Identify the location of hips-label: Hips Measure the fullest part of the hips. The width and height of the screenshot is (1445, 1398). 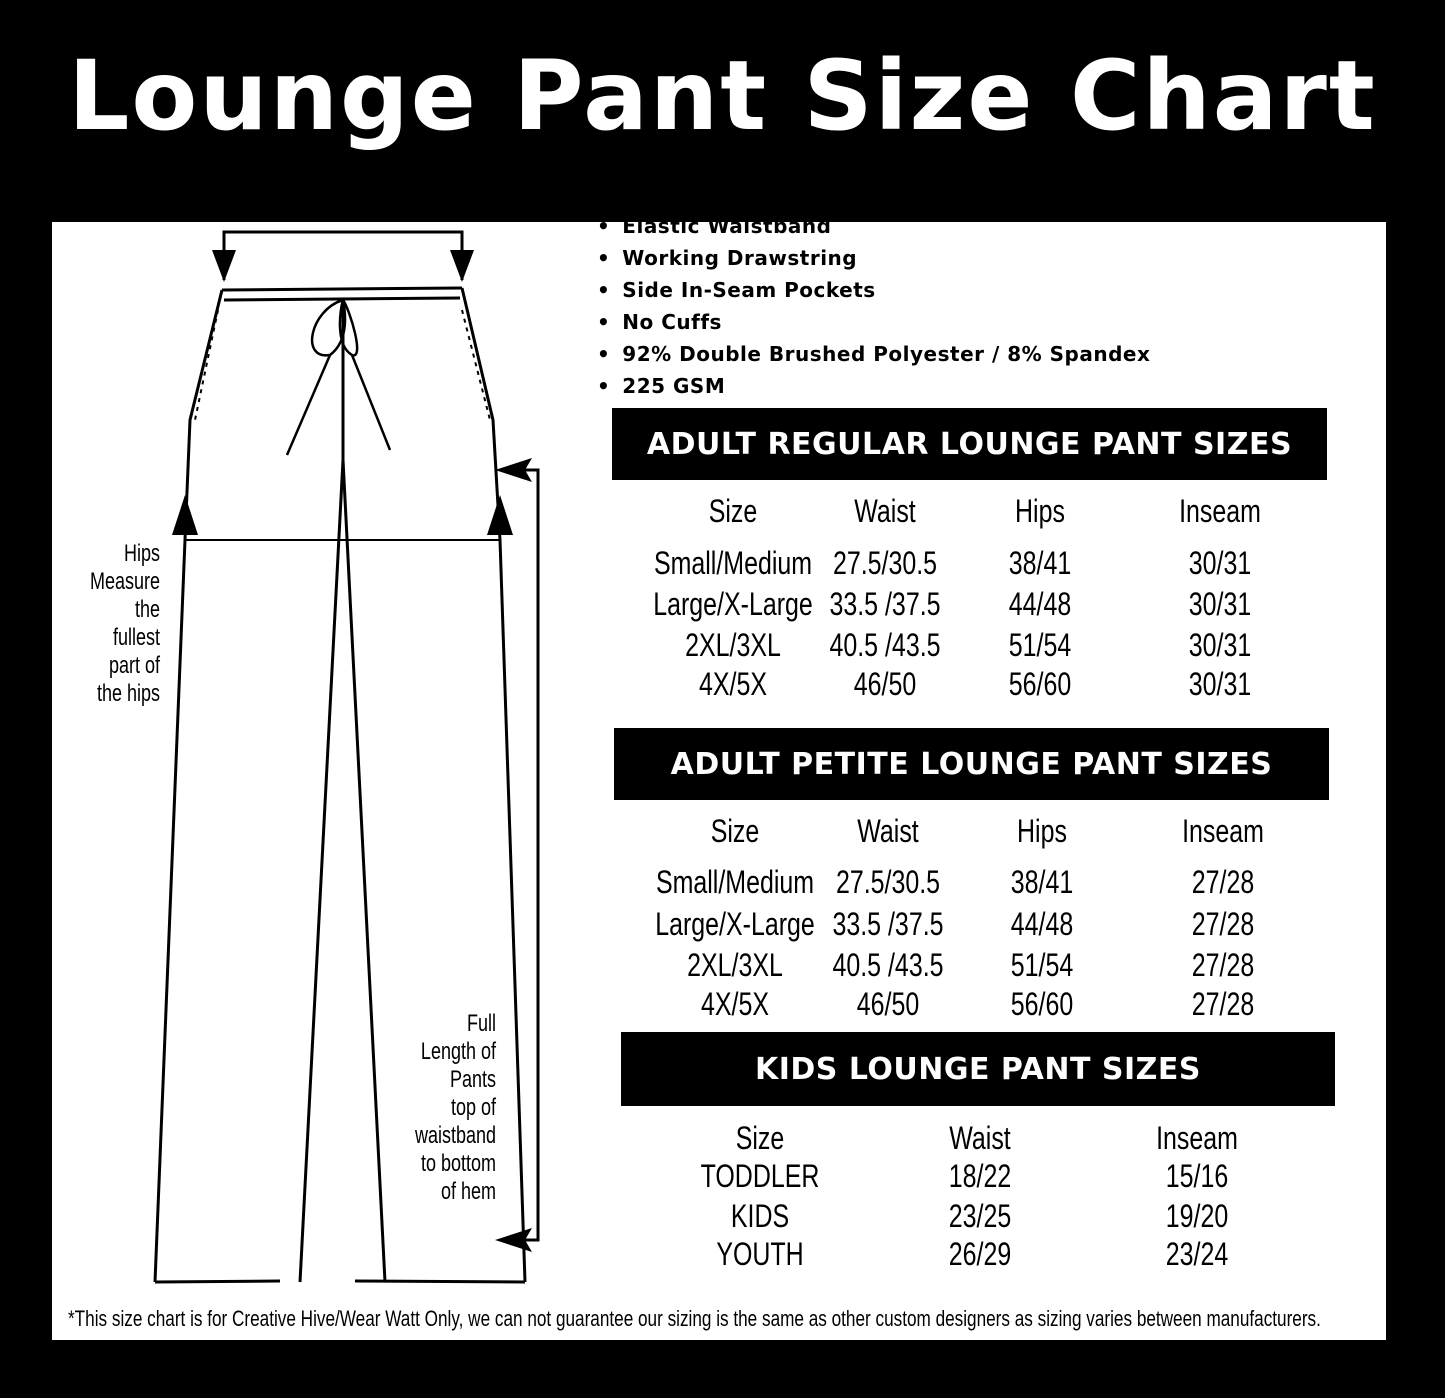
(122, 624).